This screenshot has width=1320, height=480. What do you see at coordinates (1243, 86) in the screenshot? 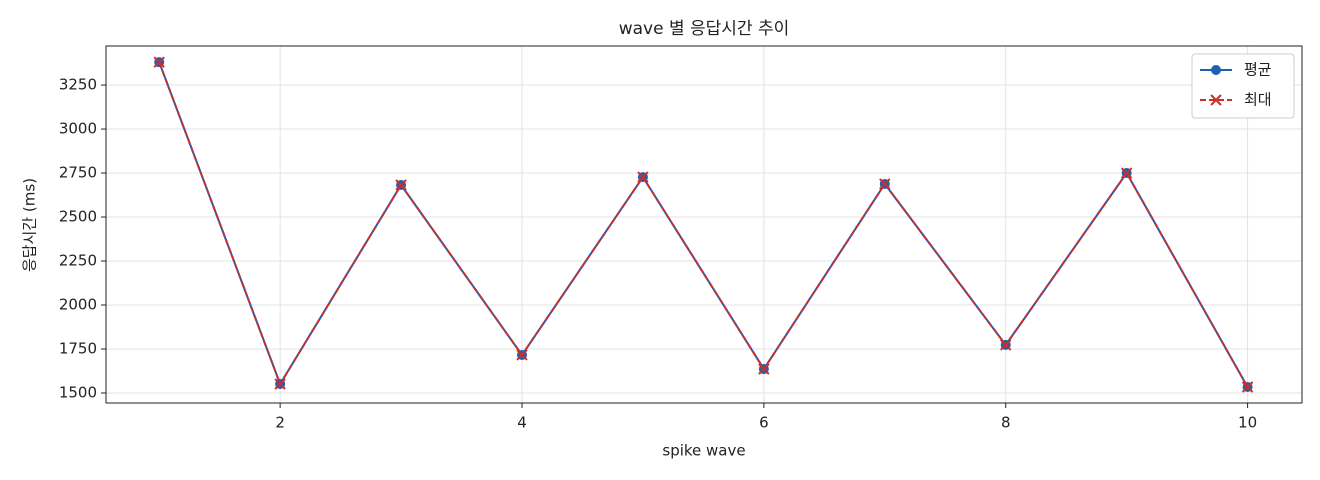
I see `legend-box` at bounding box center [1243, 86].